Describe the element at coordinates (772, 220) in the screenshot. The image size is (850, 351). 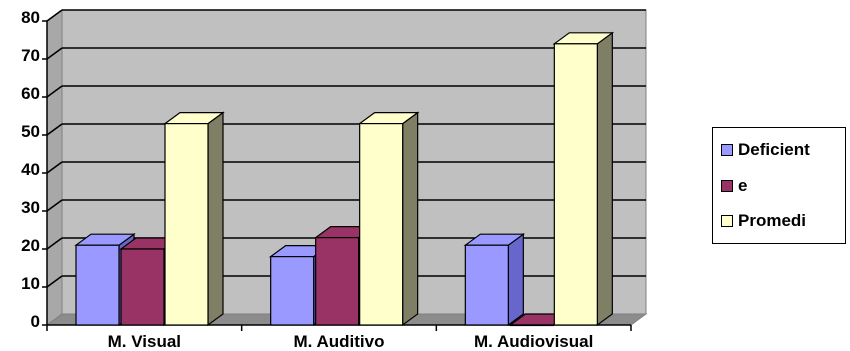
I see `legend-label-2: Promedi` at that location.